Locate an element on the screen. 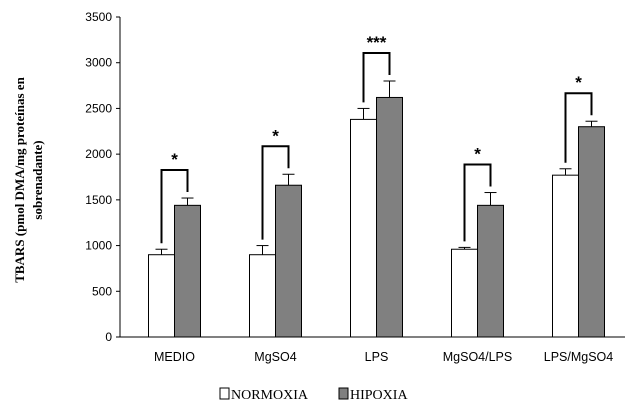  y-tick-label: 0 is located at coordinates (108, 337).